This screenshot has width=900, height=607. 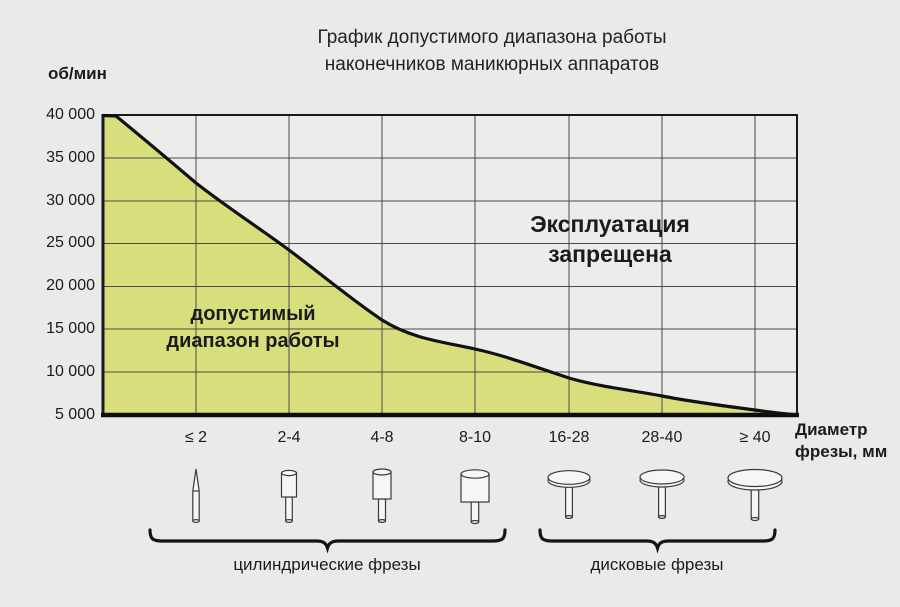 I want to click on y-tick-40000: 40 000, so click(x=70, y=114).